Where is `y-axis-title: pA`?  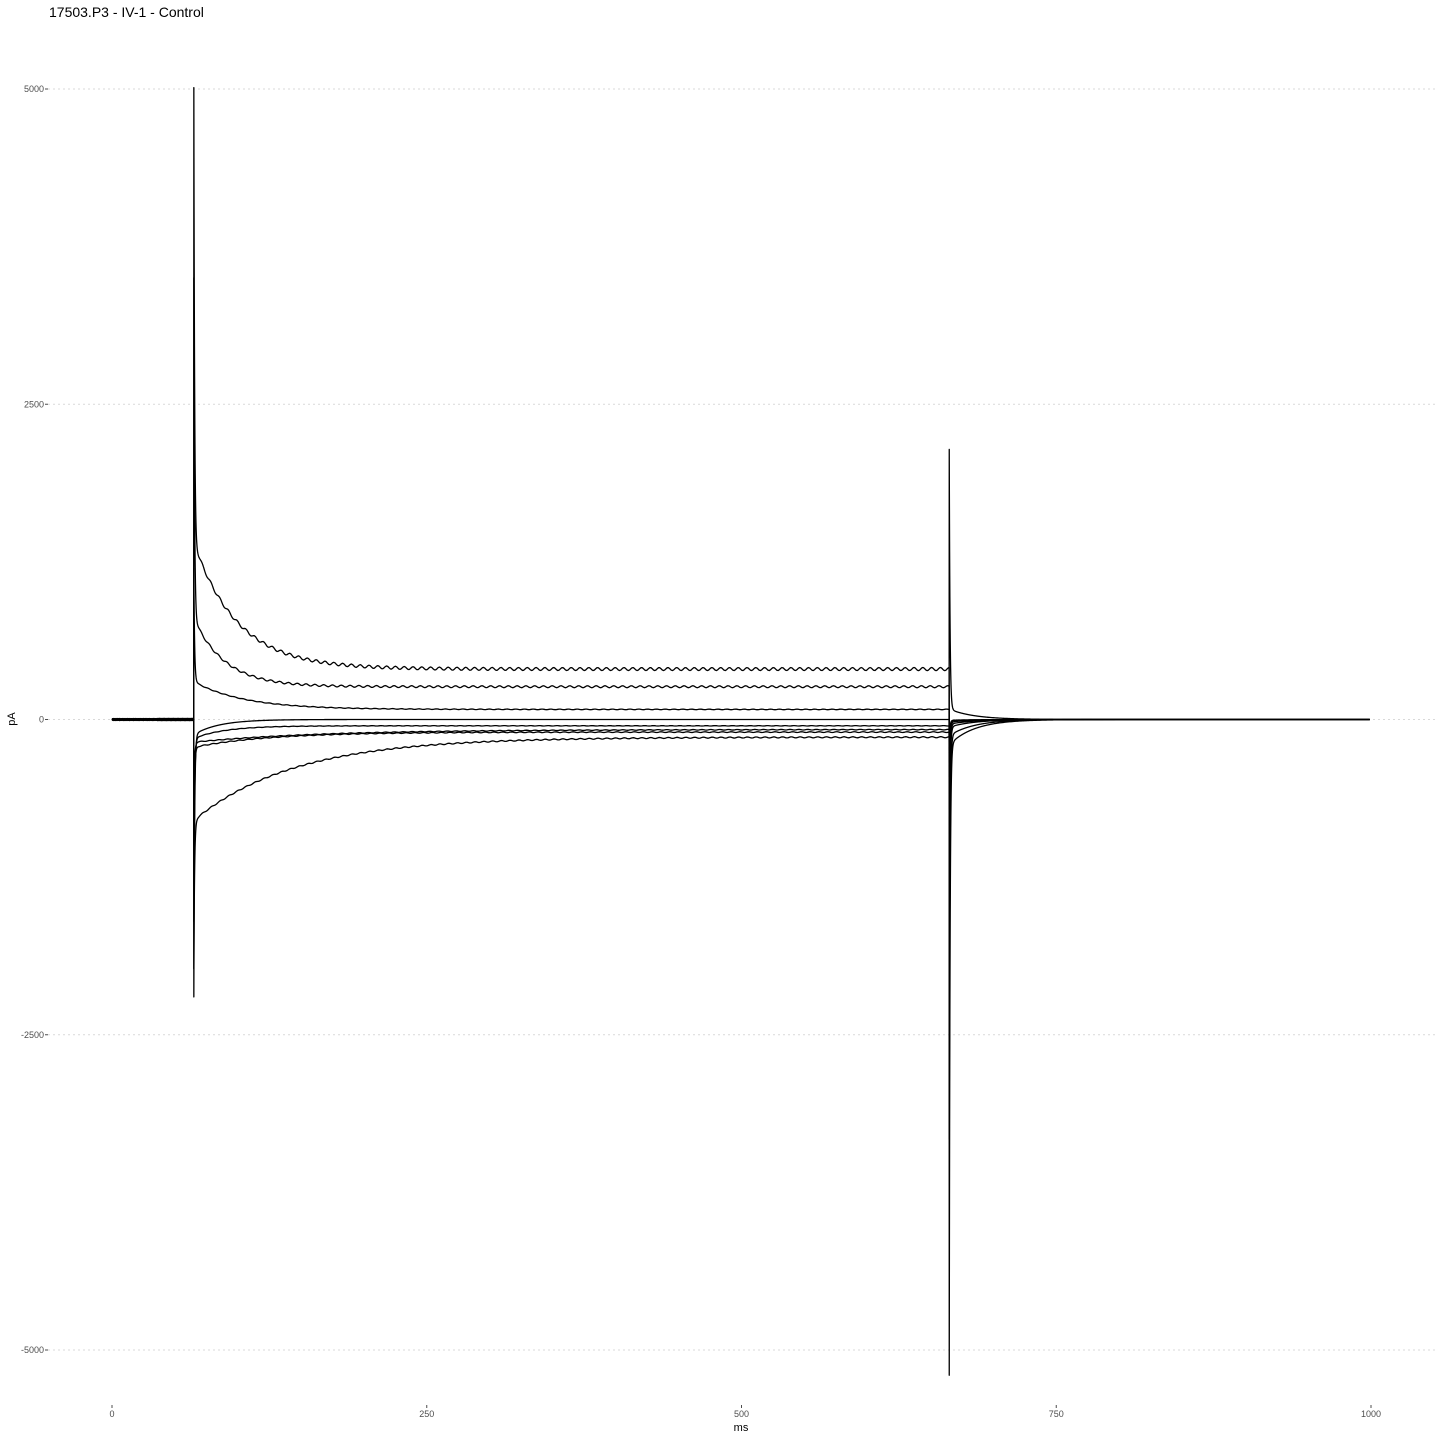
y-axis-title: pA is located at coordinates (12, 719).